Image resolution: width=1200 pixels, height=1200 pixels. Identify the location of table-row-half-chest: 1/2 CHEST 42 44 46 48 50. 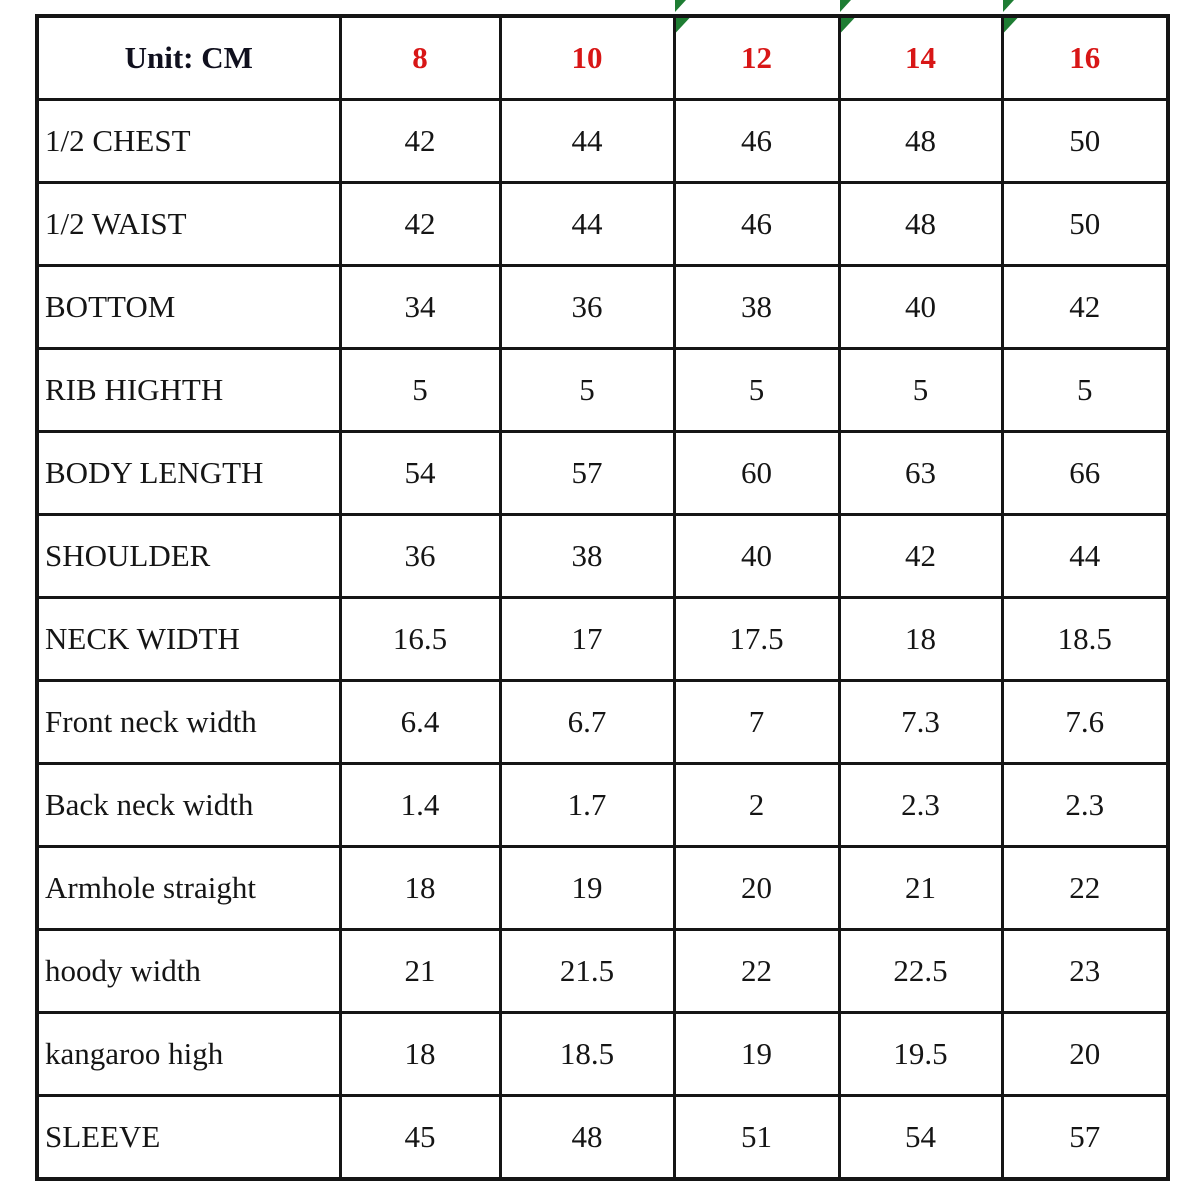
(602, 141).